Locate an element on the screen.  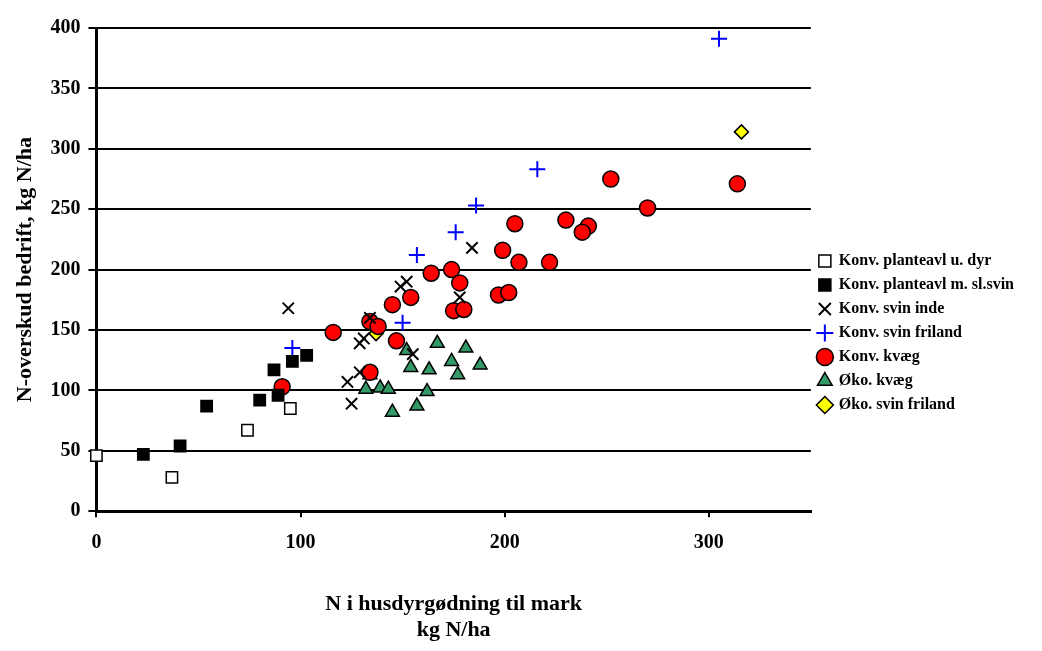
y-tick-label: 200 is located at coordinates (65, 267).